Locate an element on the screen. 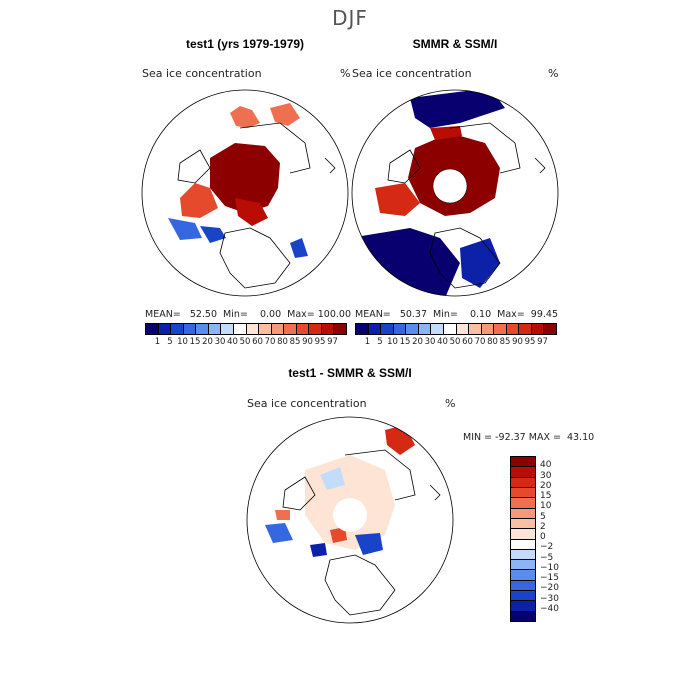  obs-stats: MEAN= 50.37 Min= 0.10 Max= 99.45 is located at coordinates (456, 314).